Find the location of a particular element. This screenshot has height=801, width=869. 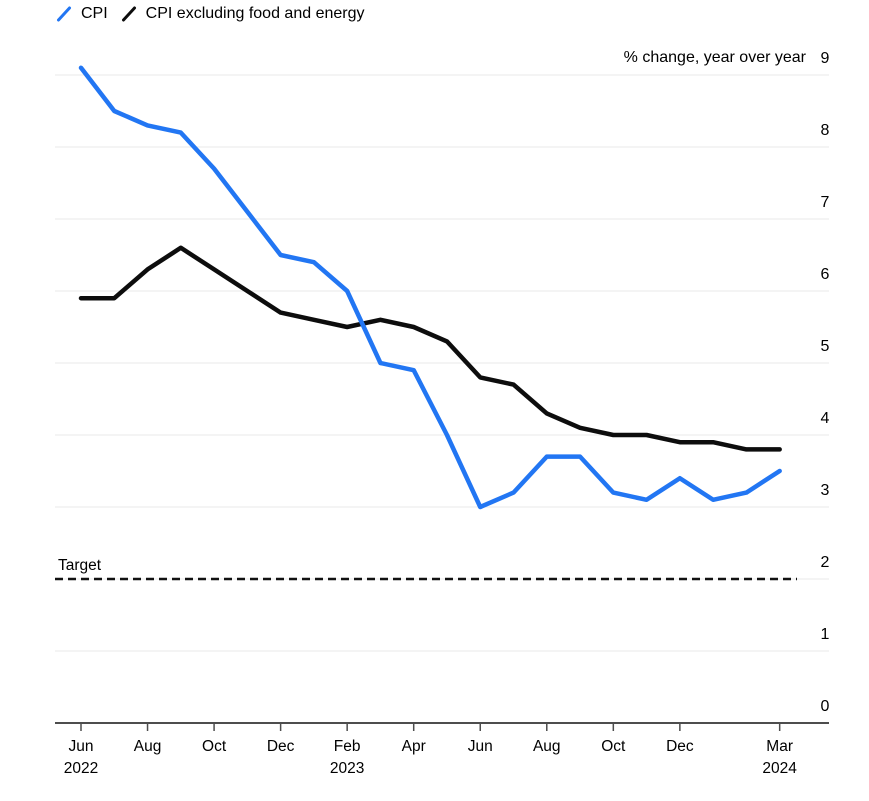

chart-legend: CPI CPI excluding food and energy is located at coordinates (209, 14).